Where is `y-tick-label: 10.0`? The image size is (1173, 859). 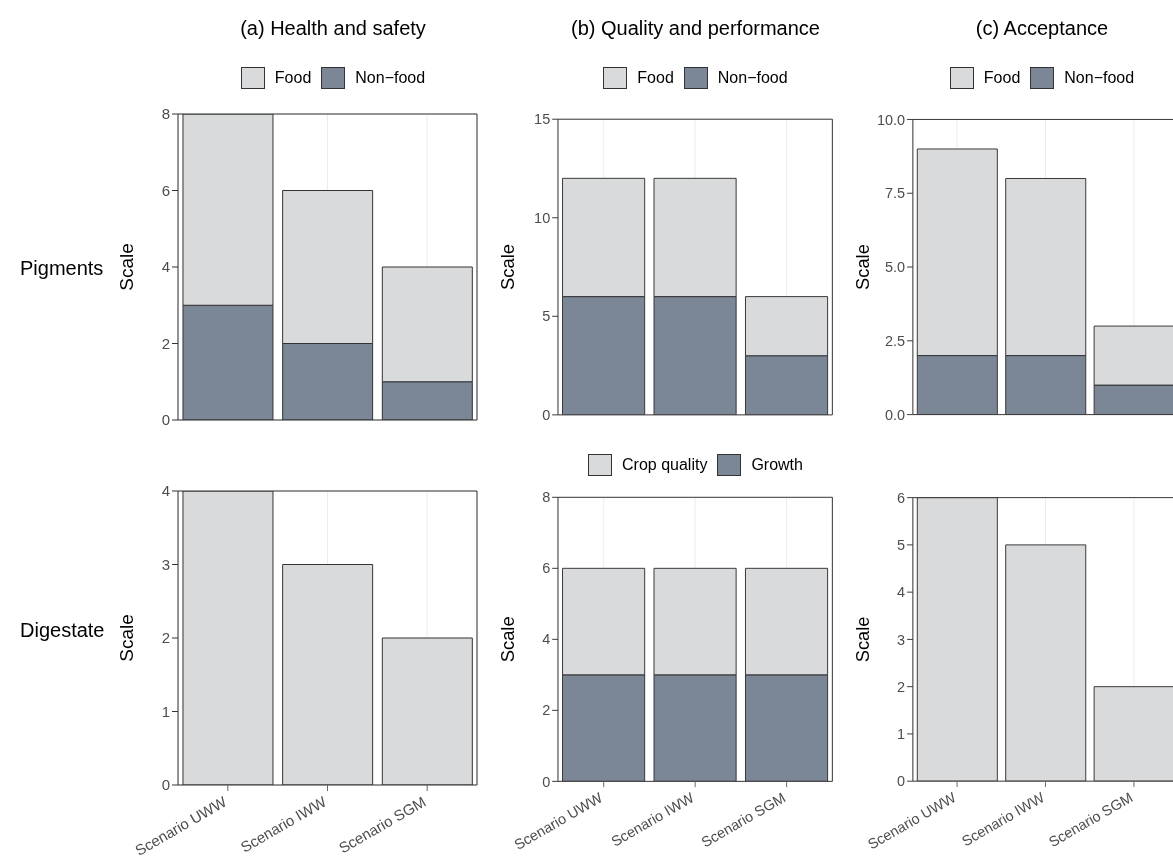
y-tick-label: 10.0 is located at coordinates (891, 119).